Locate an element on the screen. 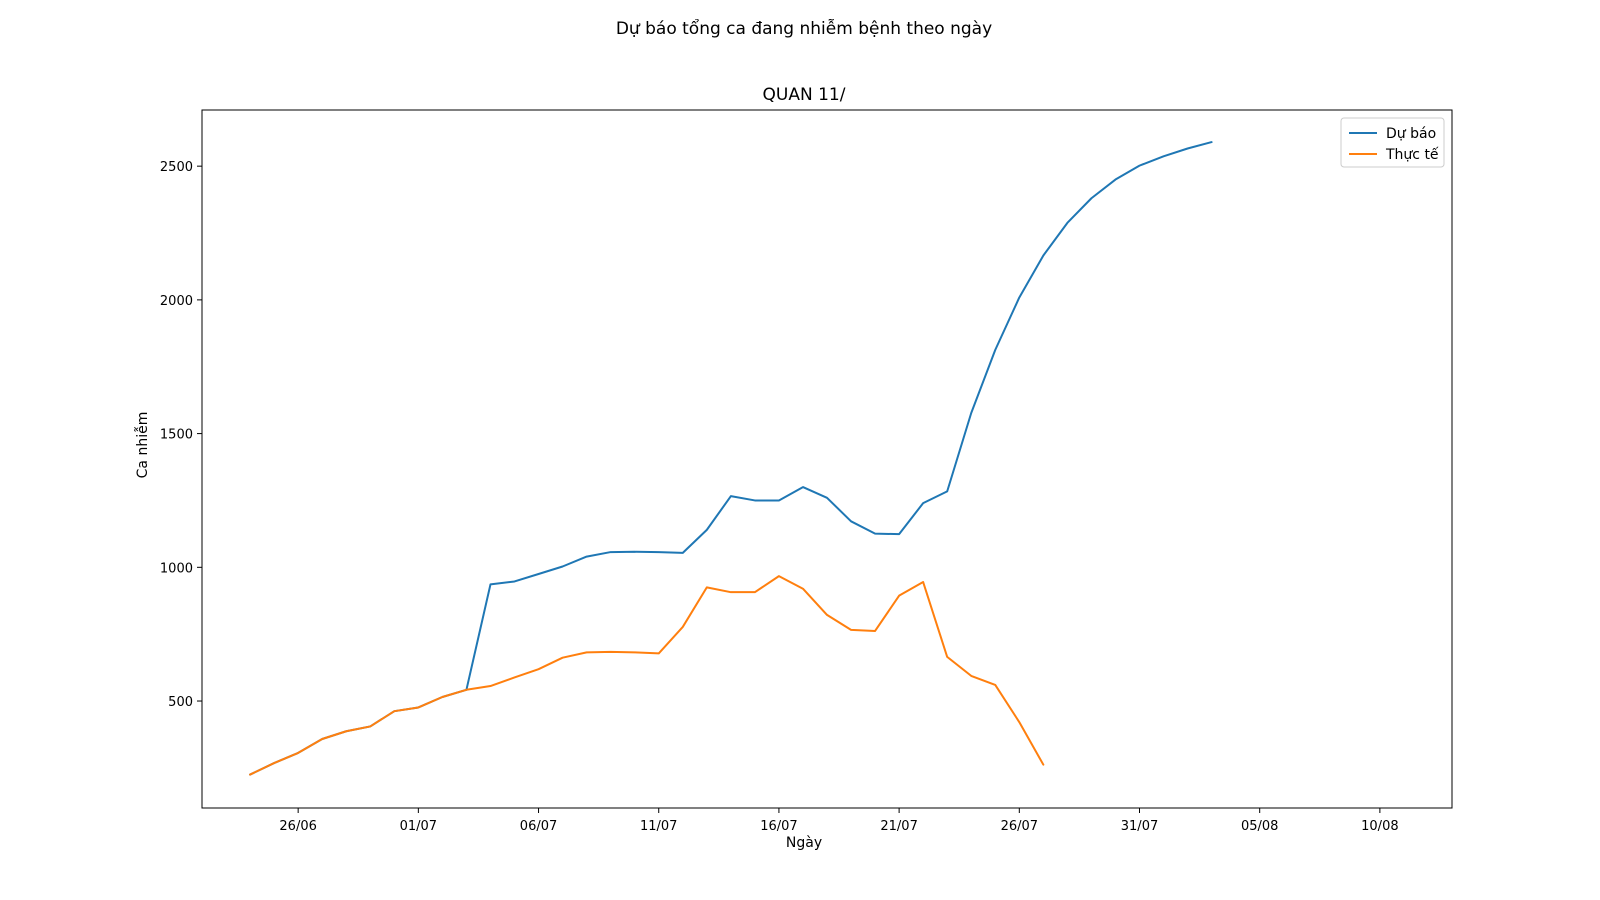 The width and height of the screenshot is (1600, 900). x-tick-label: 11/07 is located at coordinates (658, 826).